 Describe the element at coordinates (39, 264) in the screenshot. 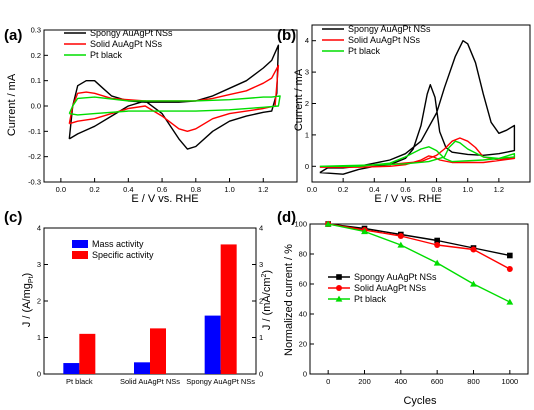

I see `y-tick-label-left: 3` at that location.